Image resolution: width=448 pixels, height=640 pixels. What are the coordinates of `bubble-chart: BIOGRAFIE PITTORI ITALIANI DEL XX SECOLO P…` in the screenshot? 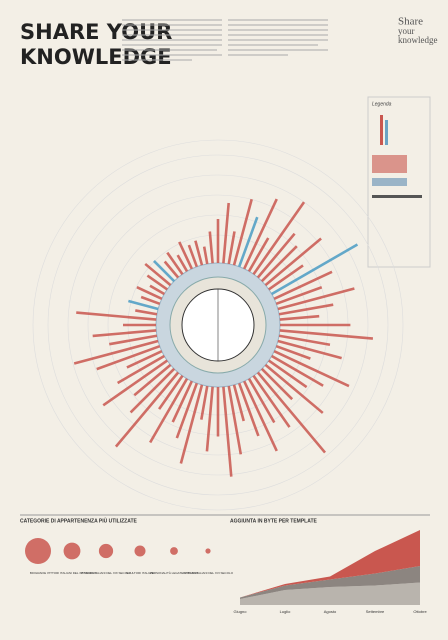 It's located at (129, 556).